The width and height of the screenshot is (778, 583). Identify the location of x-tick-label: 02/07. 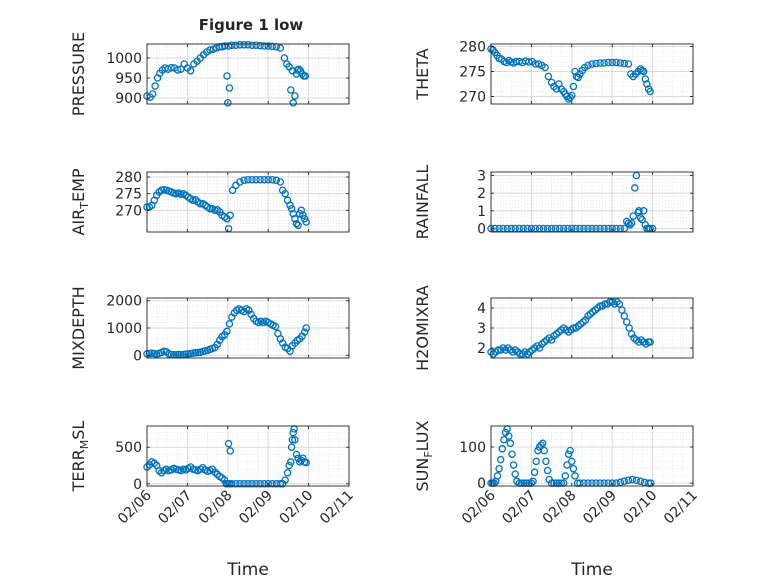
(519, 508).